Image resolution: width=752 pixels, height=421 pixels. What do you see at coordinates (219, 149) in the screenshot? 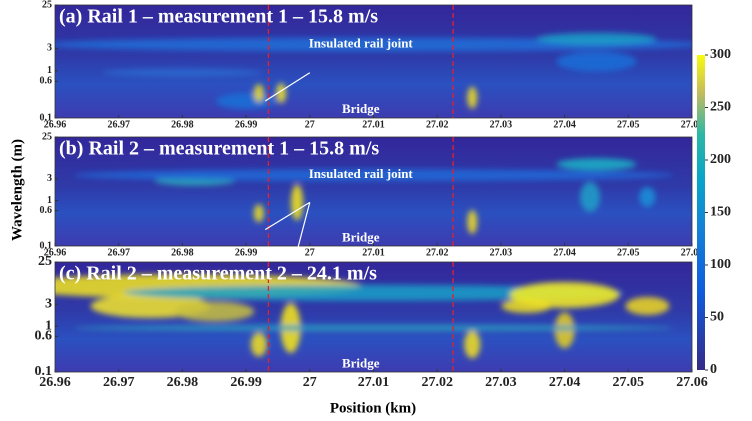
I see `panel-title: (b) Rail 2 – measurement 1 – 15.8 m/s` at bounding box center [219, 149].